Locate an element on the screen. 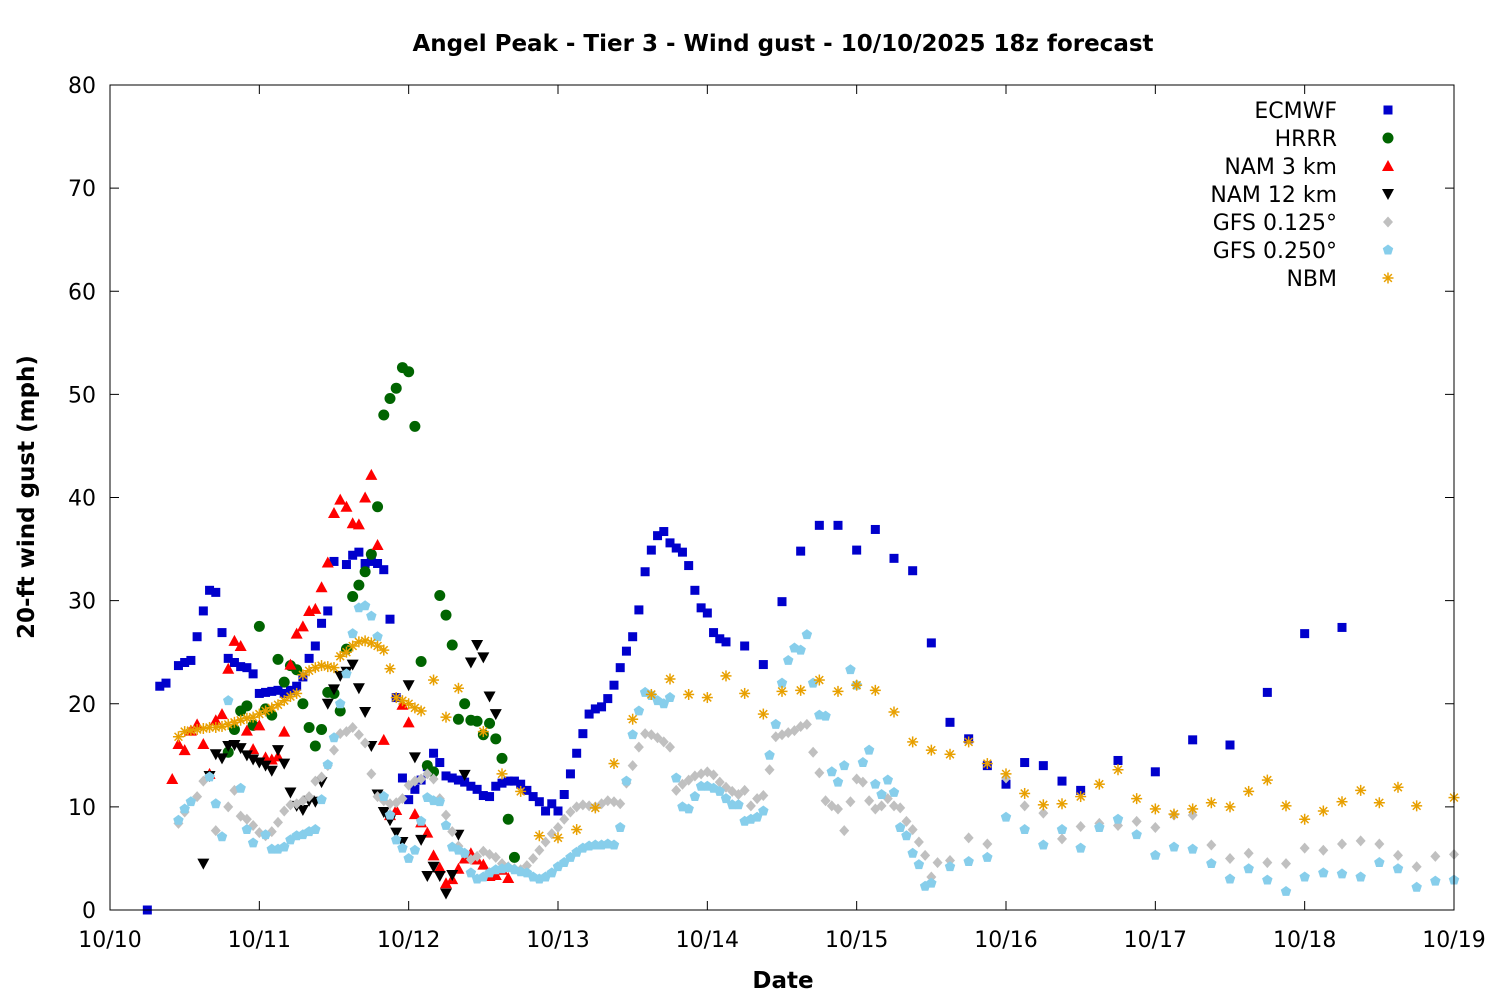 Image resolution: width=1500 pixels, height=1000 pixels. x-tick-label: 10/14 is located at coordinates (707, 940).